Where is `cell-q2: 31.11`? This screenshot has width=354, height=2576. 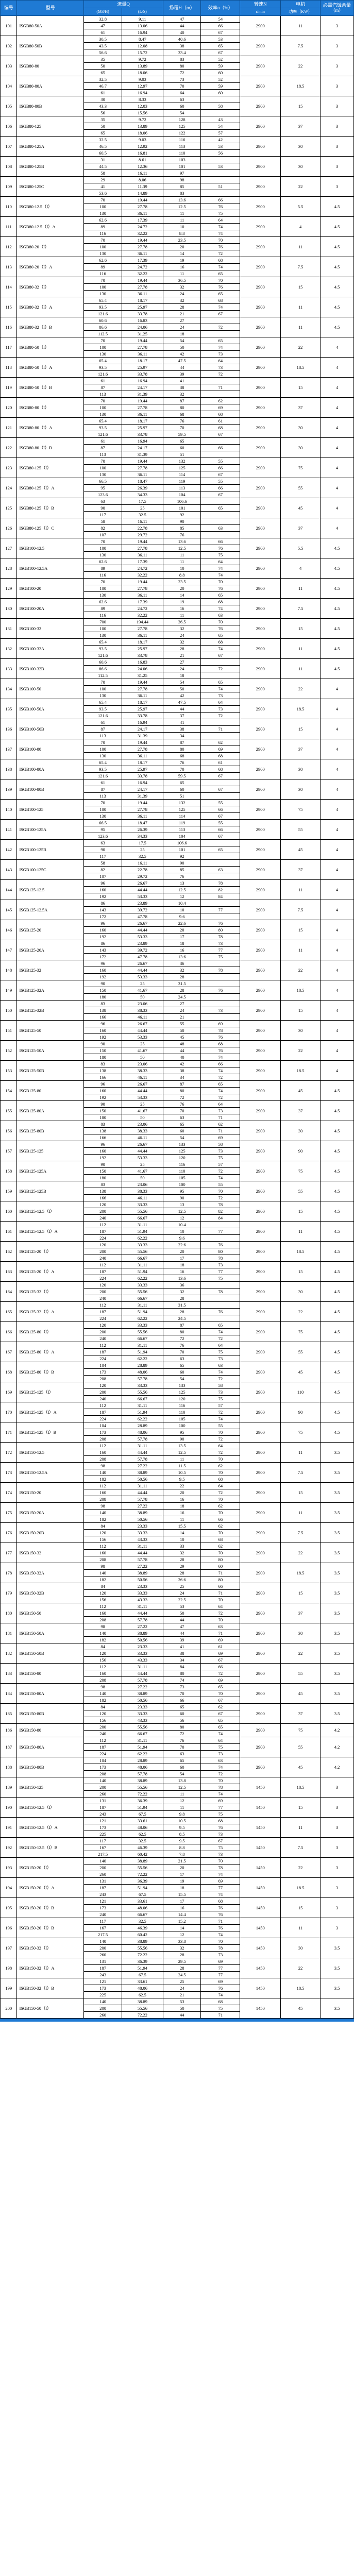
cell-q2: 31.11 is located at coordinates (142, 1305).